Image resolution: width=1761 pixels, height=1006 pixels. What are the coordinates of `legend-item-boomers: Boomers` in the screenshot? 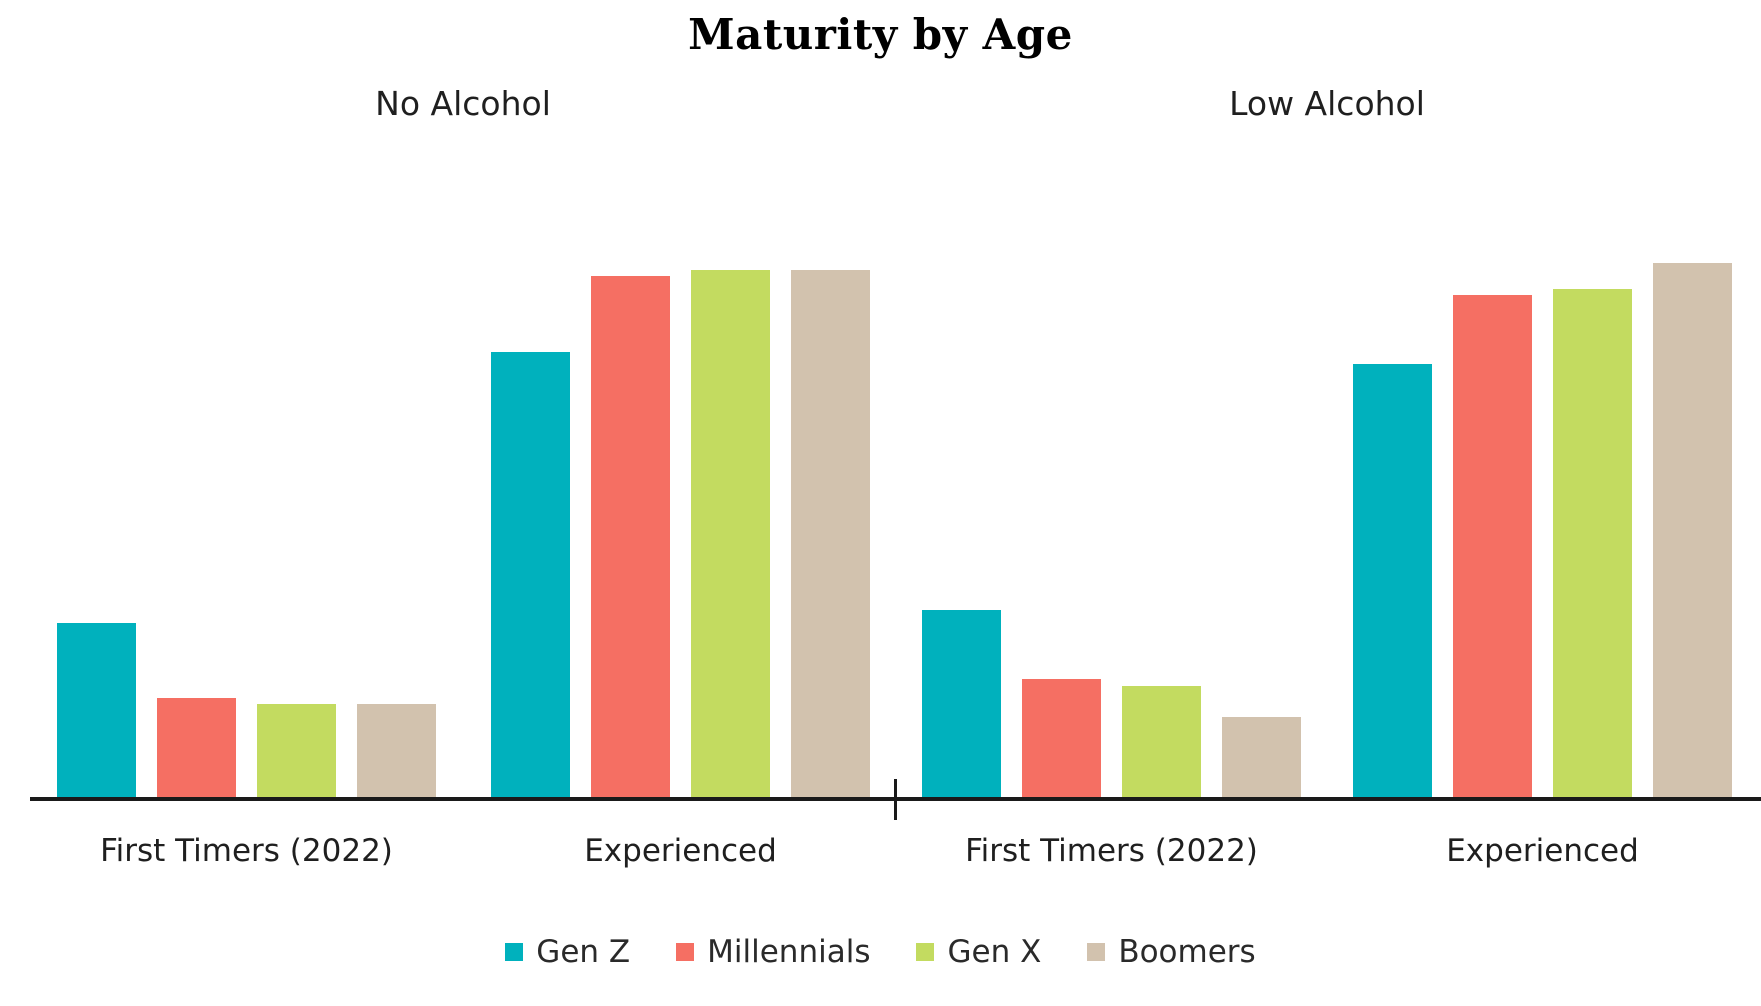 It's located at (1171, 952).